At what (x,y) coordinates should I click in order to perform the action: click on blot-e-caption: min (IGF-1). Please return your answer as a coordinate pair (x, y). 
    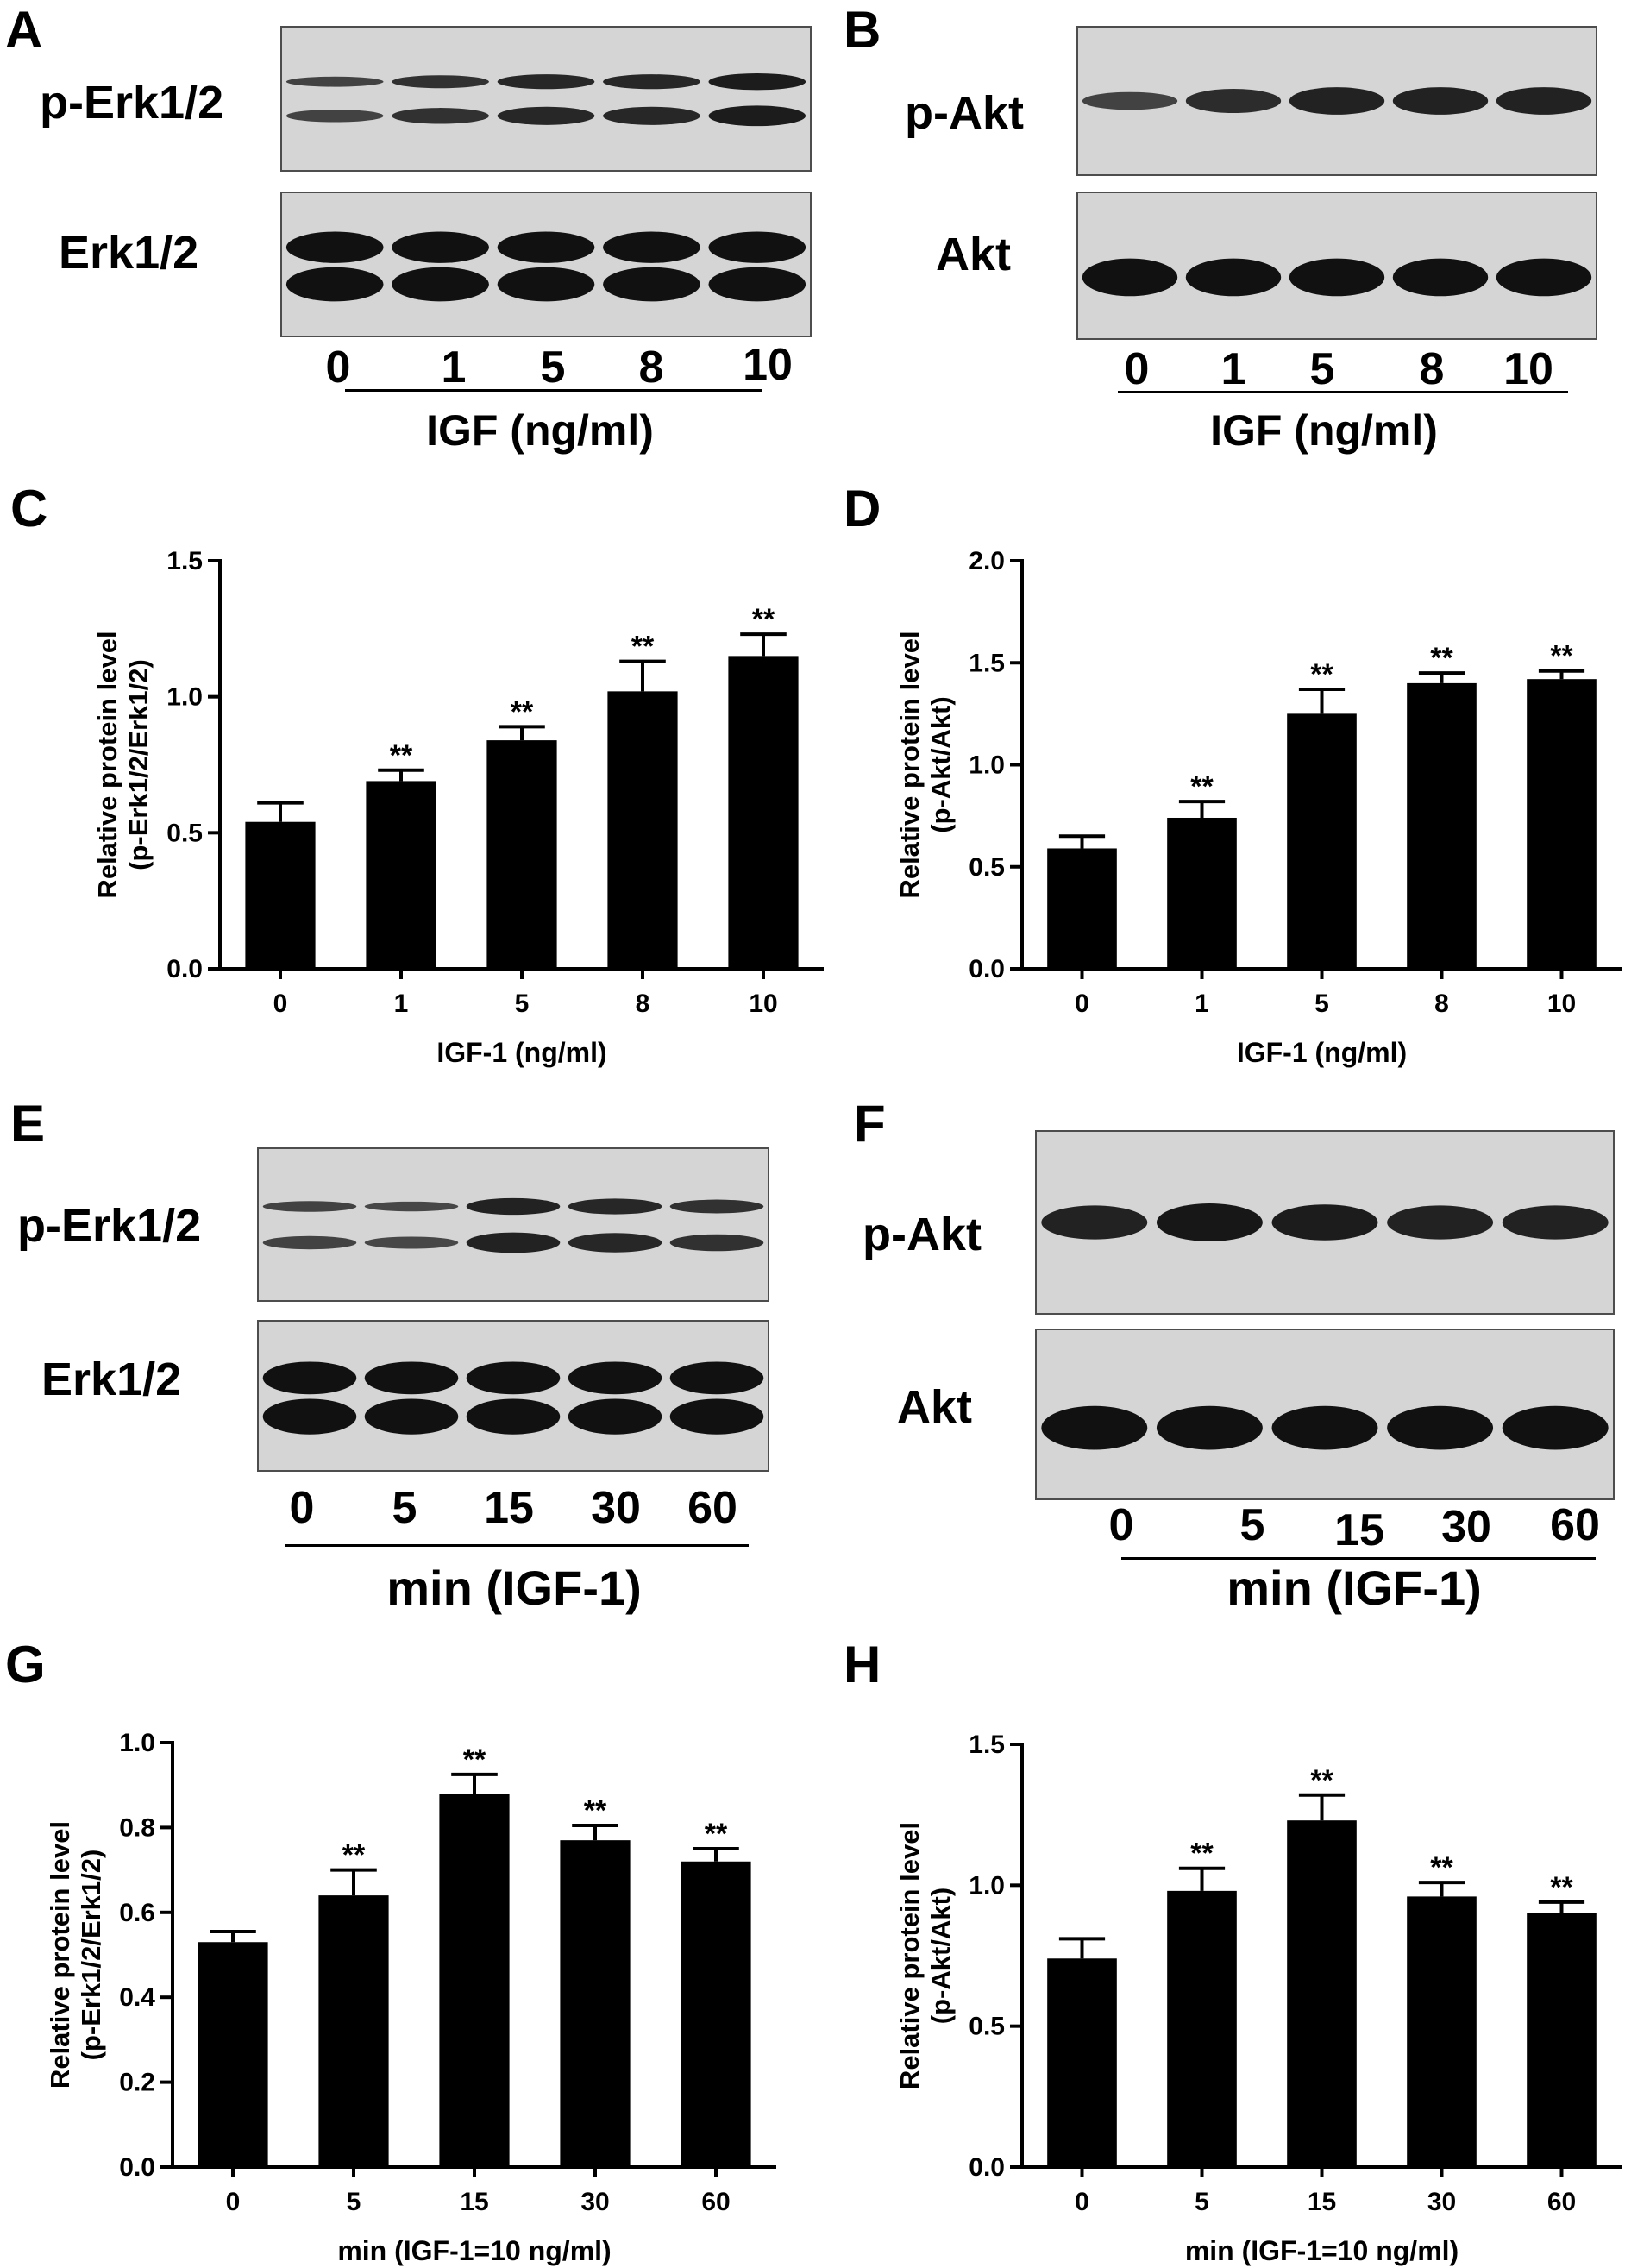
    Looking at the image, I should click on (514, 1588).